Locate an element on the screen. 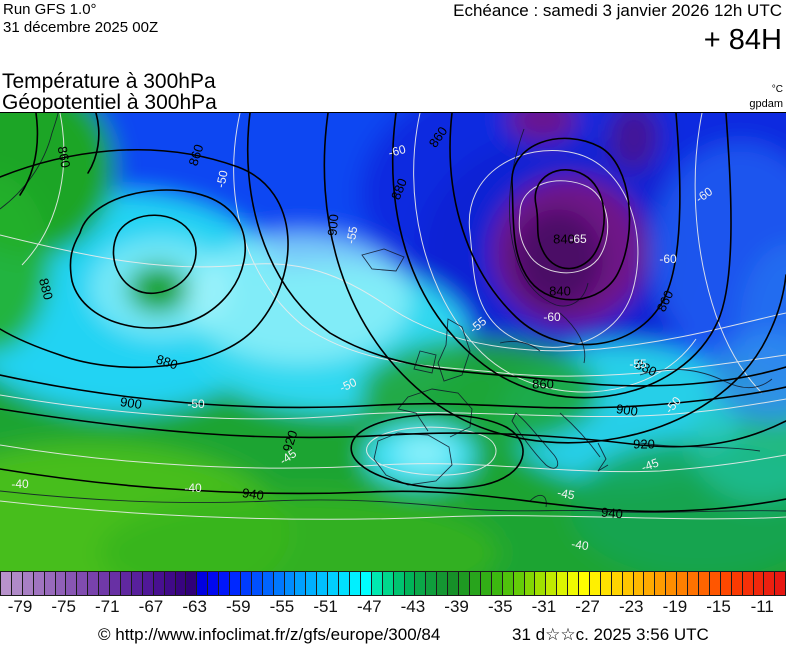 This screenshot has width=786, height=648. colorbar-tick: -43 is located at coordinates (413, 606).